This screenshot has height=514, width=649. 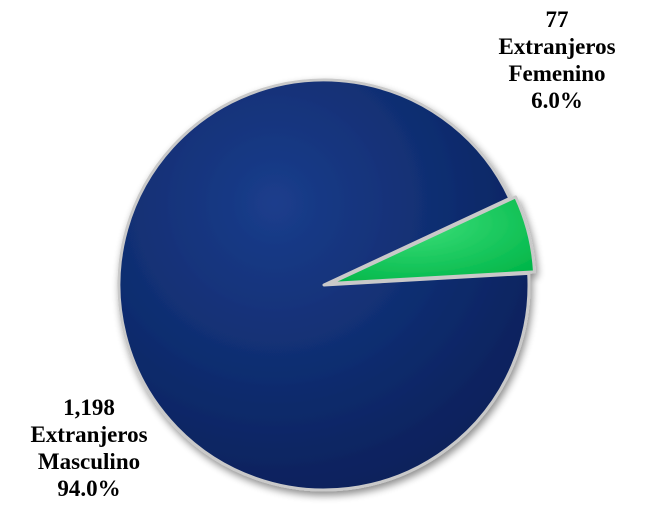 What do you see at coordinates (557, 19) in the screenshot?
I see `slice-count-female: 77` at bounding box center [557, 19].